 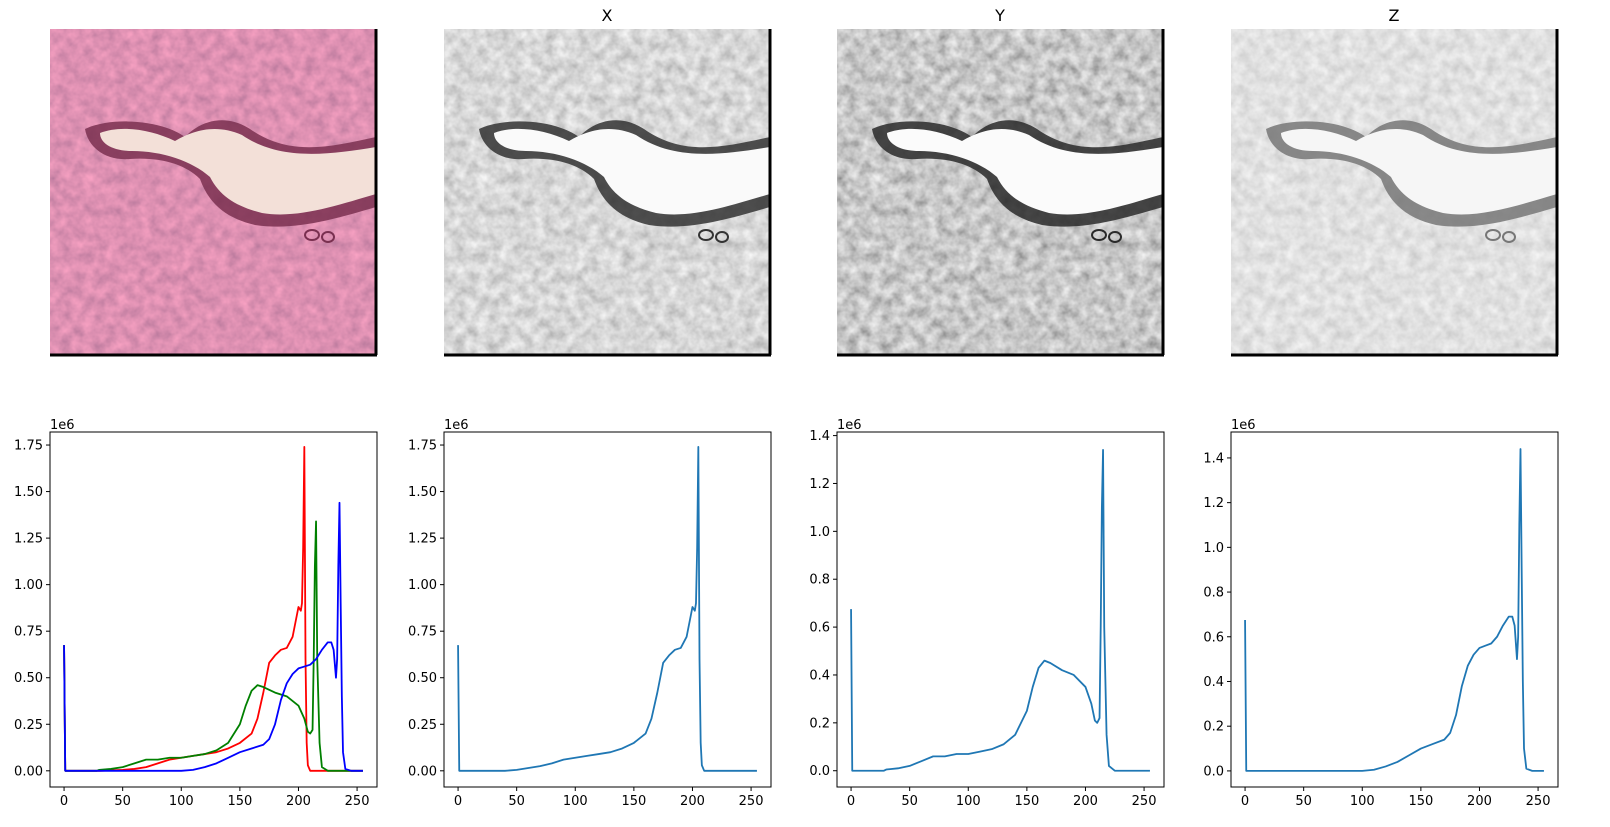 I want to click on series-line-red, so click(x=213, y=608).